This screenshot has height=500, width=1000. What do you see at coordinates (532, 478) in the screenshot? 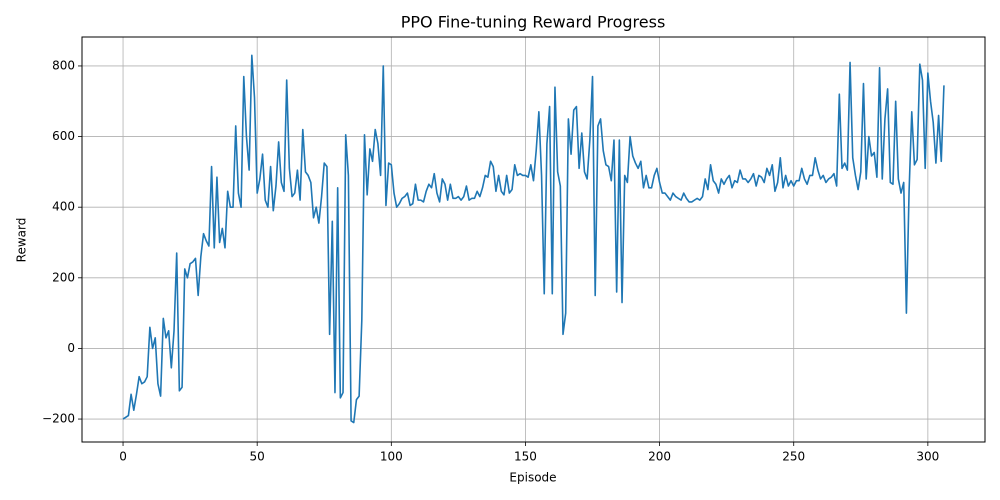
I see `x-axis-label: Episode` at bounding box center [532, 478].